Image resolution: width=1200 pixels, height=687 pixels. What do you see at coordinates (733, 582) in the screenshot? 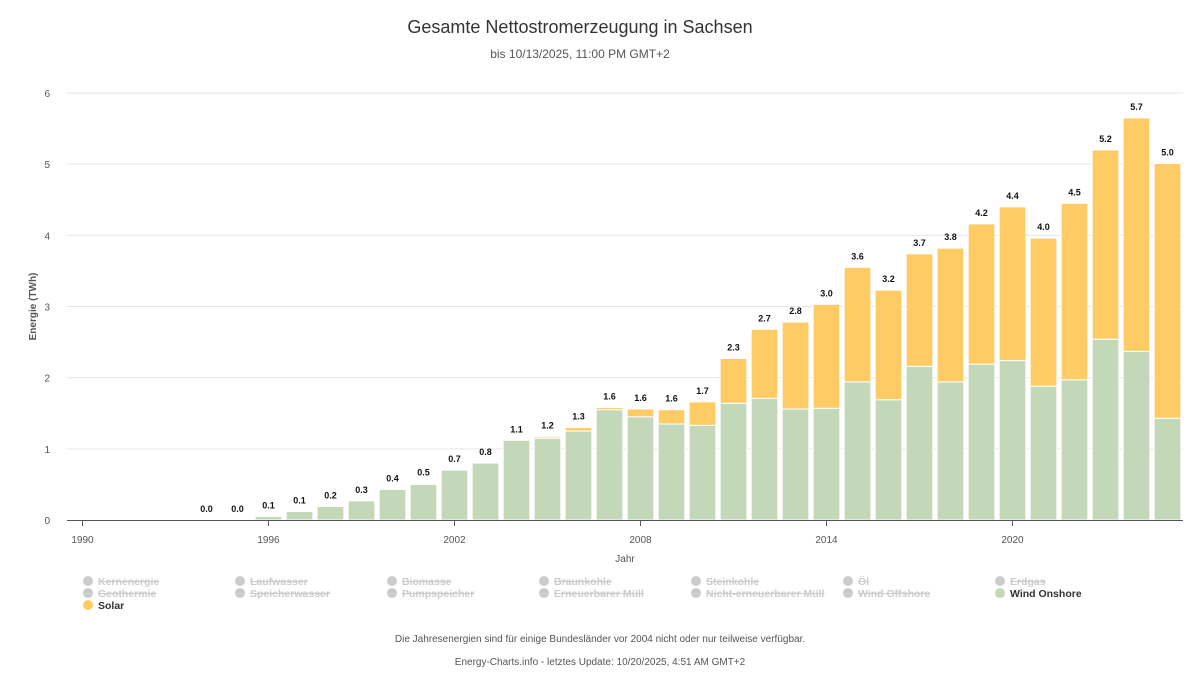
I see `legend-label: Steinkohle` at bounding box center [733, 582].